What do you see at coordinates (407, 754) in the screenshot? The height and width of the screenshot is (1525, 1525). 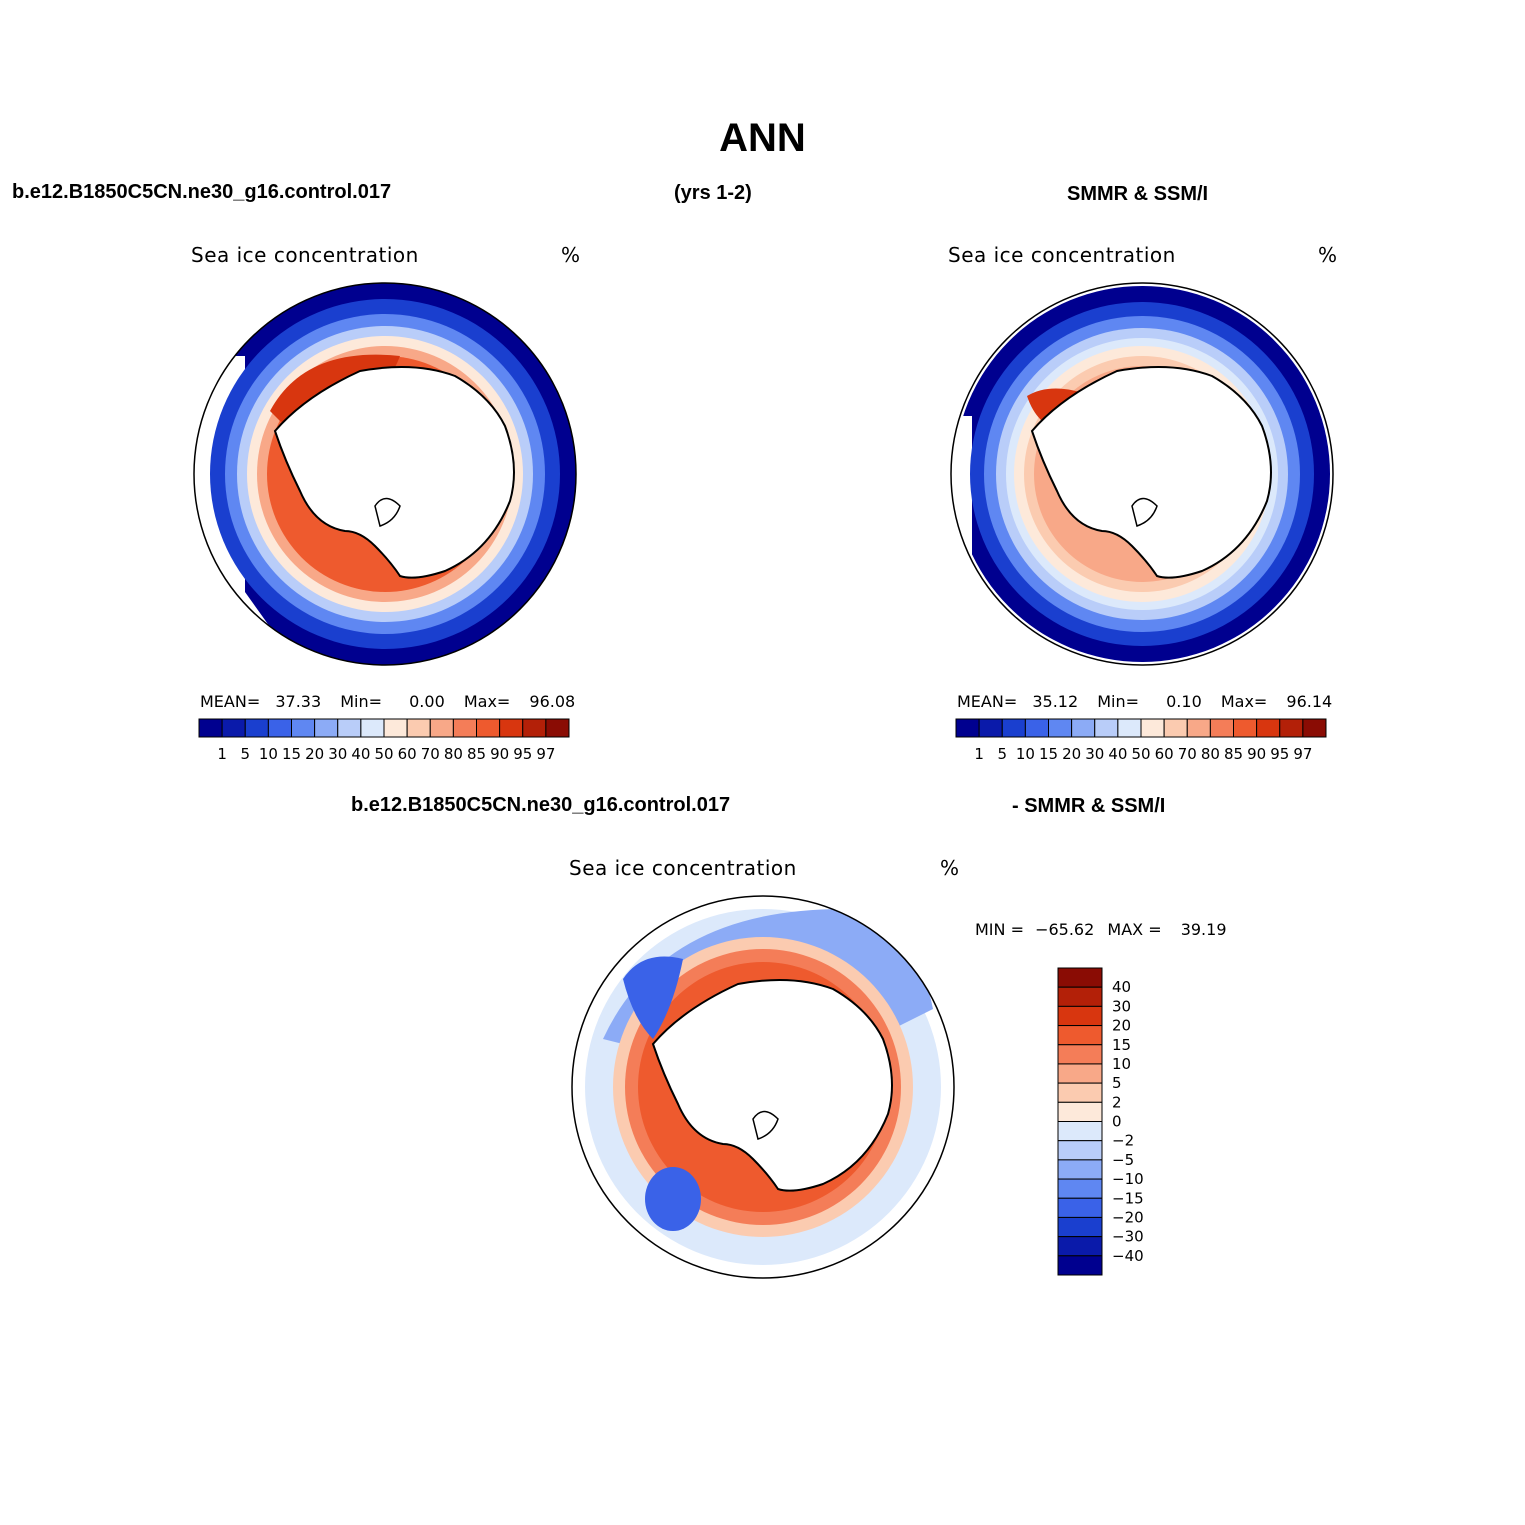 I see `colorbar-tick-label: 60` at bounding box center [407, 754].